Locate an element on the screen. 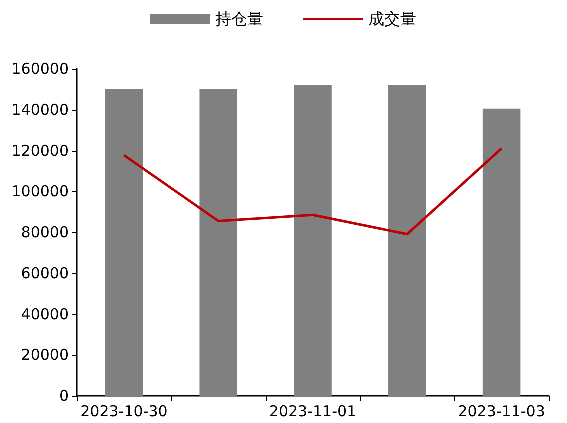 The width and height of the screenshot is (567, 423). line-series is located at coordinates (313, 191).